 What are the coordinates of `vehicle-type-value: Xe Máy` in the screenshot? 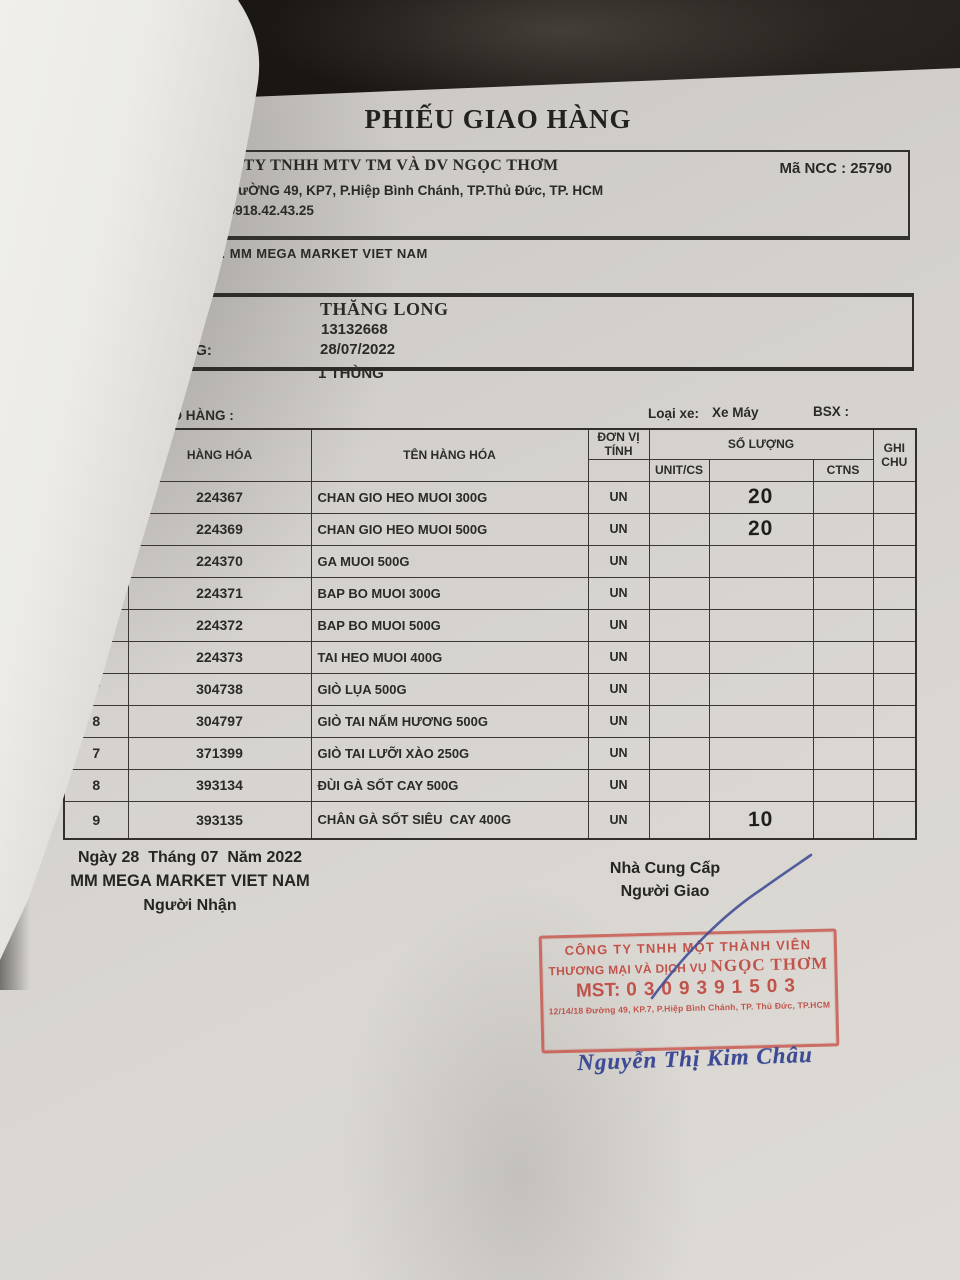 It's located at (735, 412).